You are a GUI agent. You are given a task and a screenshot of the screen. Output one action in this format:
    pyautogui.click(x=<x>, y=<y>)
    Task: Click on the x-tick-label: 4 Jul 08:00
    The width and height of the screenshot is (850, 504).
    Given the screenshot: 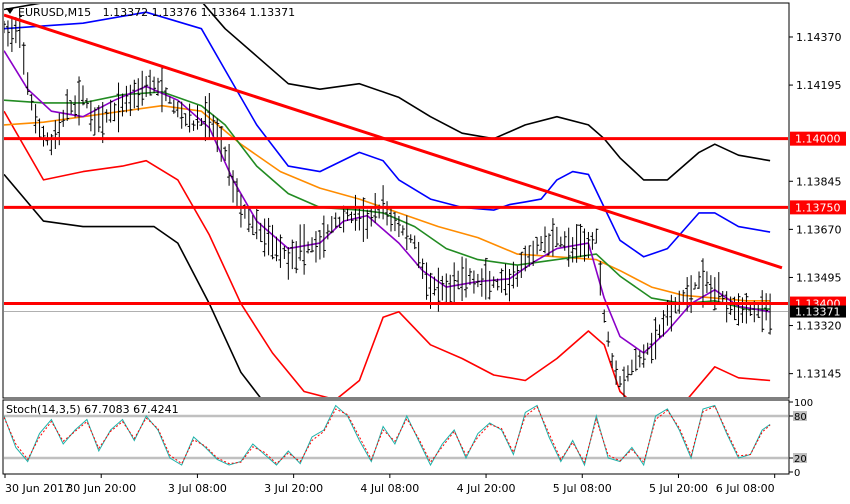 What is the action you would take?
    pyautogui.click(x=389, y=488)
    